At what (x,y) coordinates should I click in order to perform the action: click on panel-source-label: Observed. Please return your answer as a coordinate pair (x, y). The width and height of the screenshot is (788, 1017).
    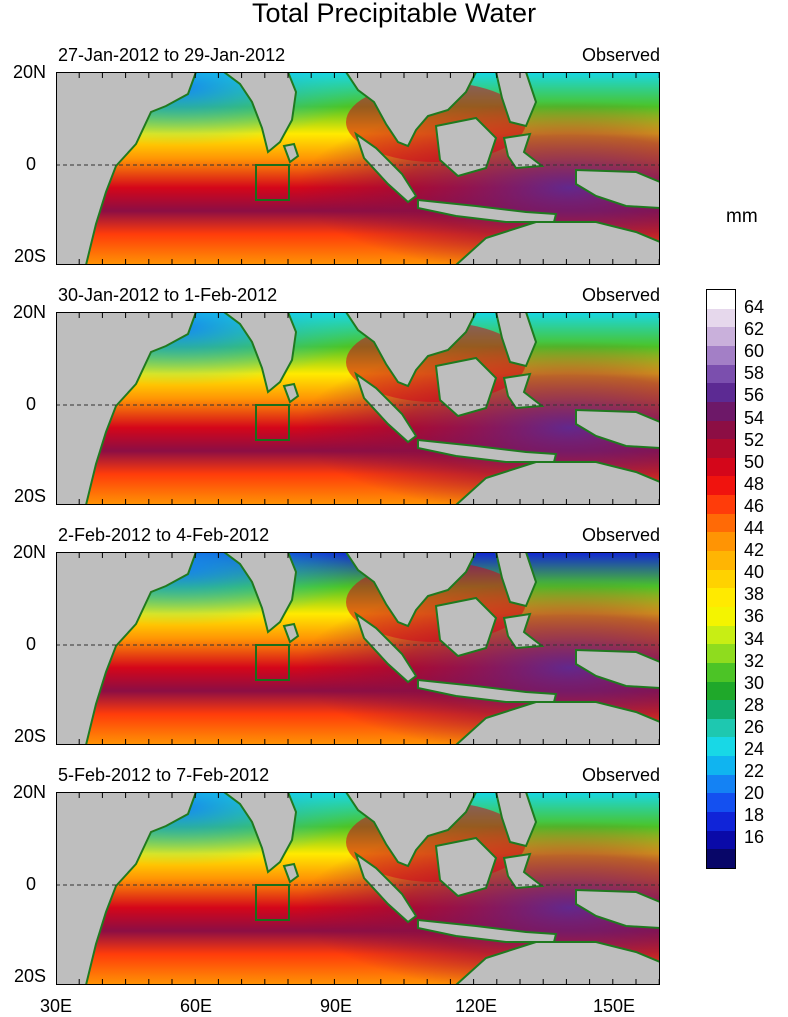
    Looking at the image, I should click on (620, 535).